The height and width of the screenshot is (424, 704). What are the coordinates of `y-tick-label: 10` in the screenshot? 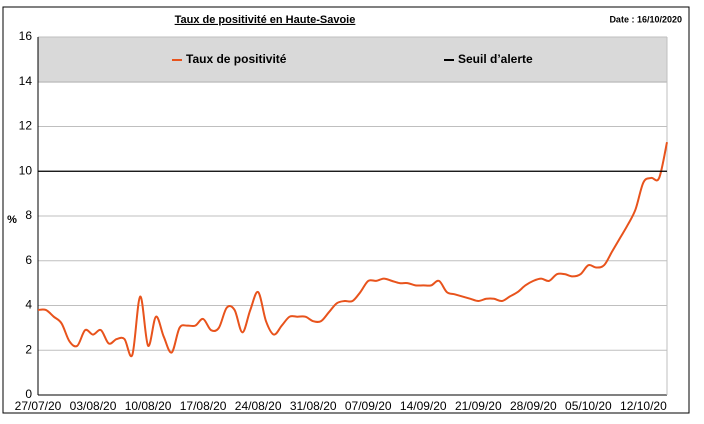 It's located at (26, 170).